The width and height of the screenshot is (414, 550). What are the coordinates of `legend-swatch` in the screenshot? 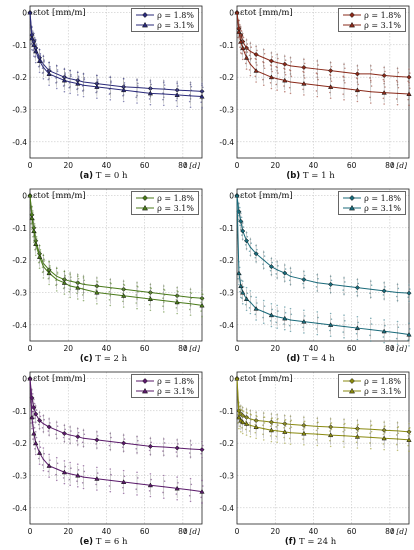 It's located at (145, 207).